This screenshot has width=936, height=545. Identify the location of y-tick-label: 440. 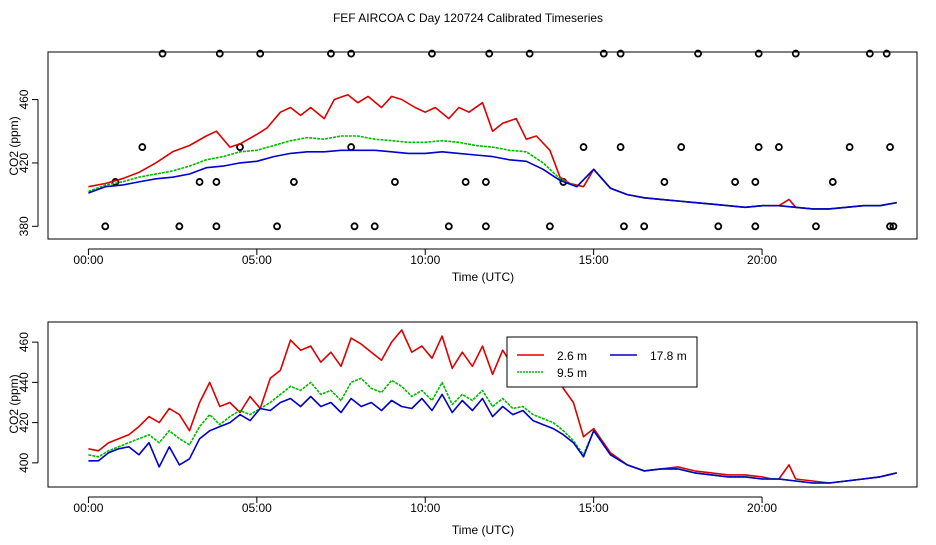
(24, 382).